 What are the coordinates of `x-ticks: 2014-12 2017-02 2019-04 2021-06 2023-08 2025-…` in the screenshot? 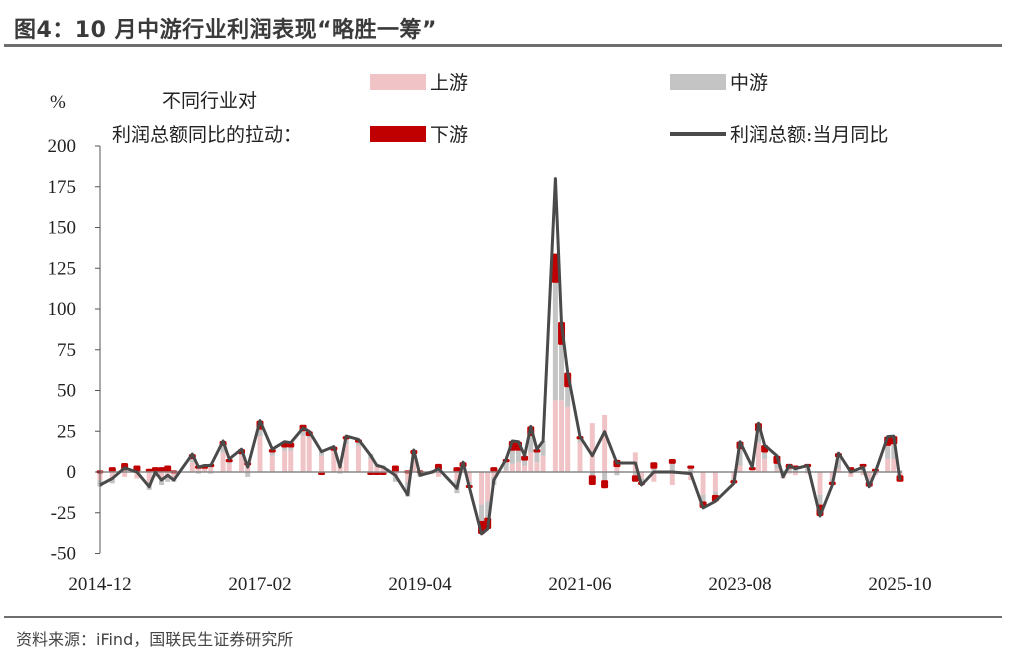 It's located at (499, 584).